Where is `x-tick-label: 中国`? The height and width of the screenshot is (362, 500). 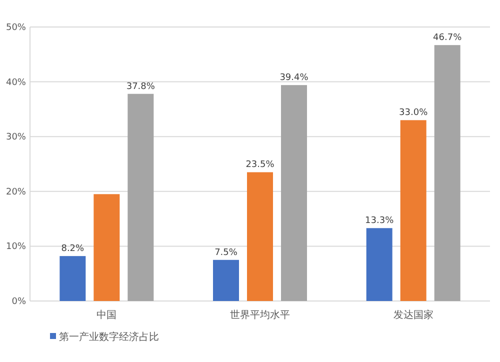 x-tick-label: 中国 is located at coordinates (106, 315).